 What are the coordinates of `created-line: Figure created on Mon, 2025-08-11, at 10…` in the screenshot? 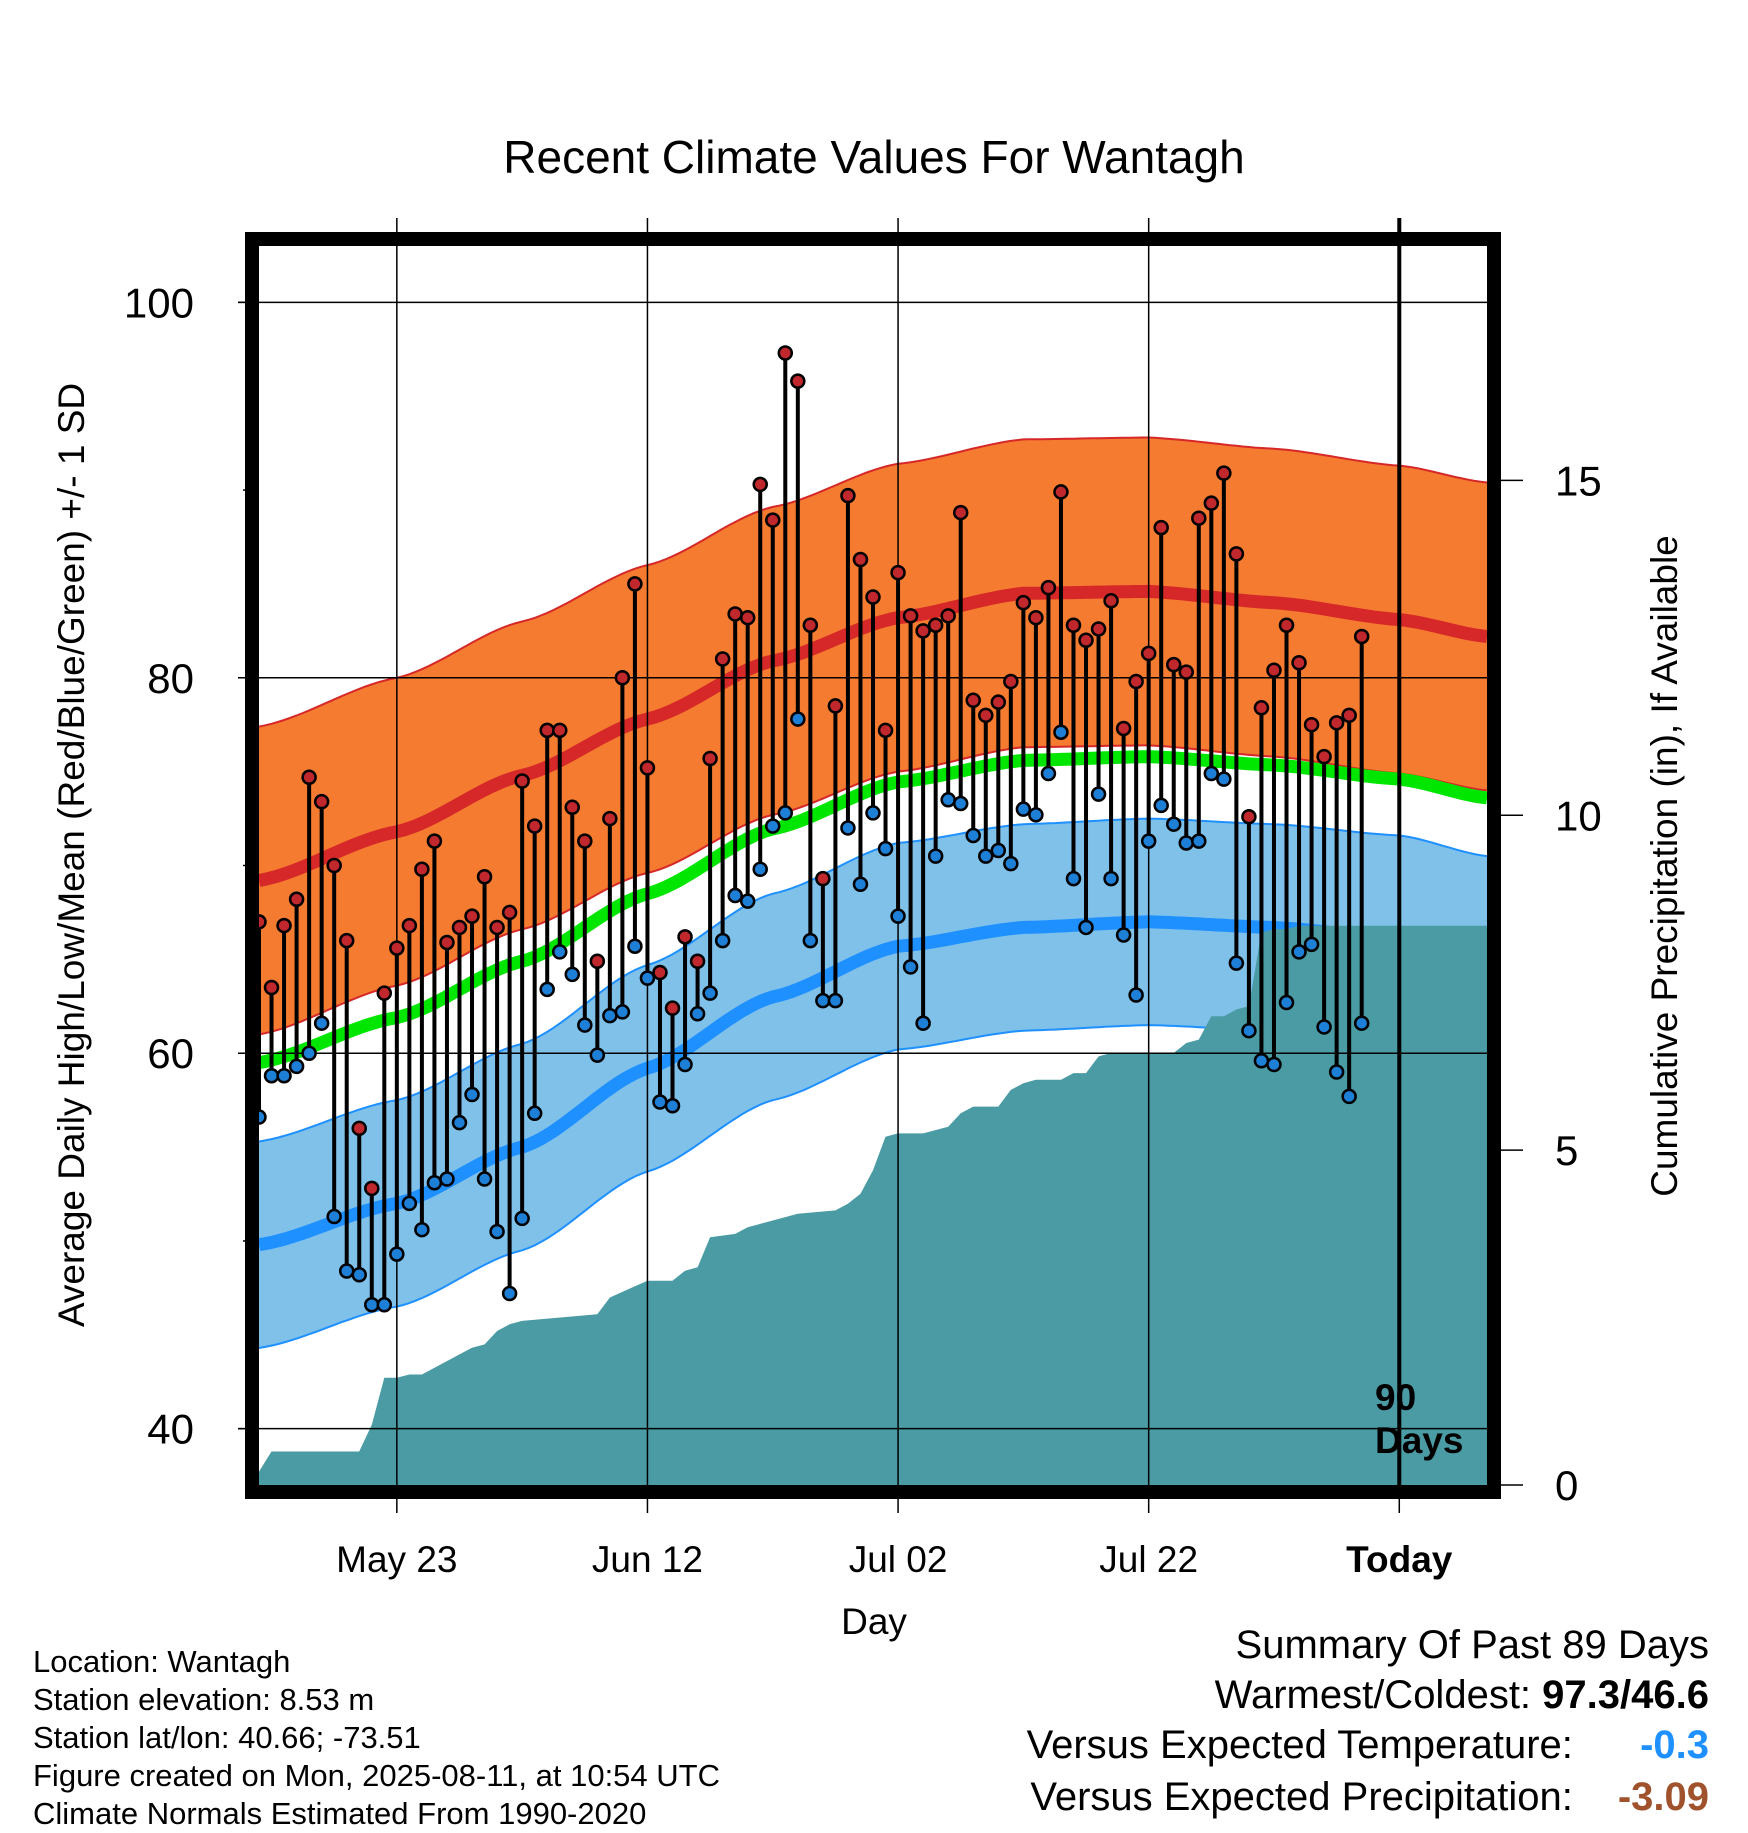 It's located at (376, 1775).